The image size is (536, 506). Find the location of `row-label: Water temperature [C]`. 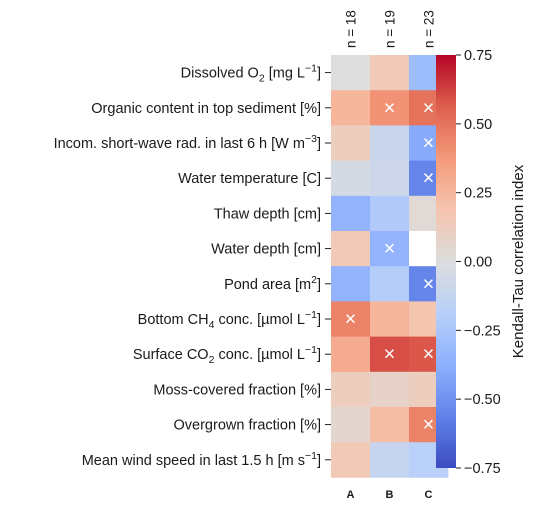

row-label: Water temperature [C] is located at coordinates (249, 179).